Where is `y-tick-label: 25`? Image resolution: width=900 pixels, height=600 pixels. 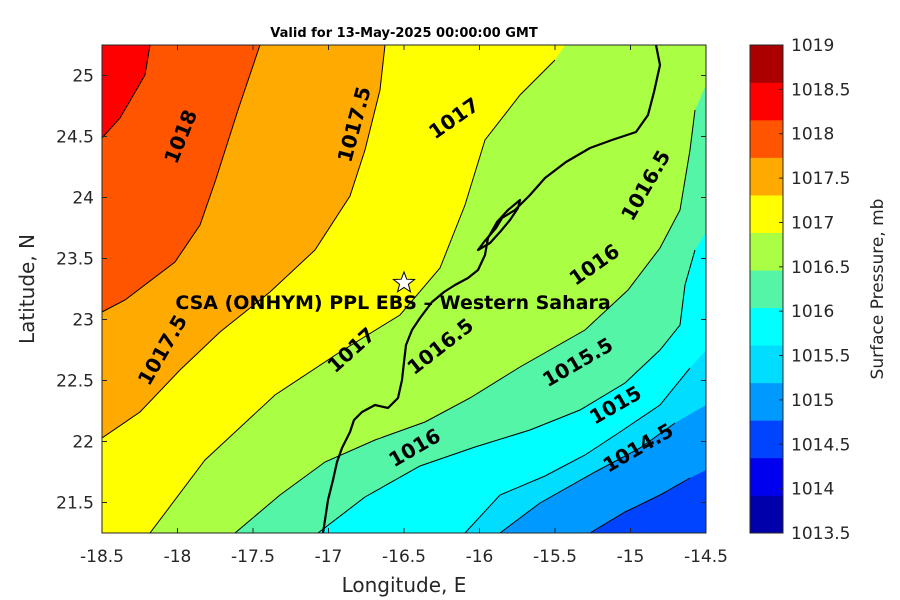 y-tick-label: 25 is located at coordinates (83, 77).